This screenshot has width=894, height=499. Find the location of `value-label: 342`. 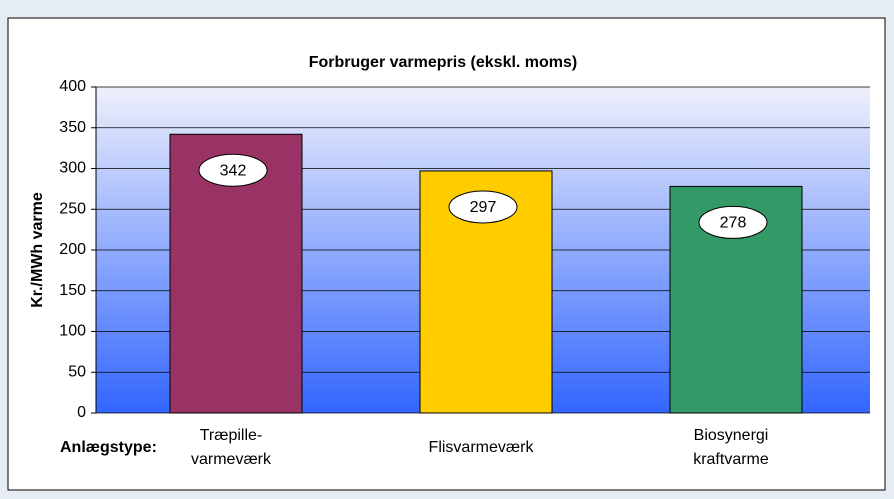

value-label: 342 is located at coordinates (233, 170).